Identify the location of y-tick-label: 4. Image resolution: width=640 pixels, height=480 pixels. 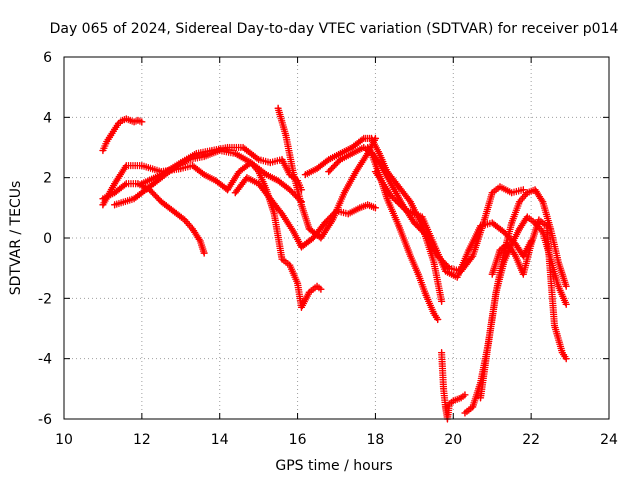
(47, 118).